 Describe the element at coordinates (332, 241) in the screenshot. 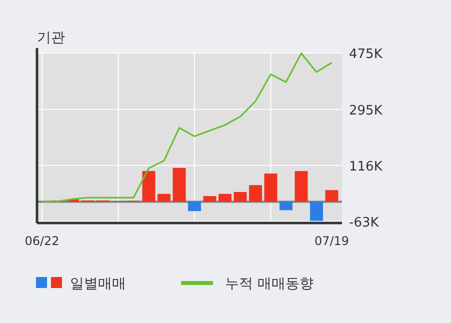

I see `x-tick-label: 07/19` at that location.